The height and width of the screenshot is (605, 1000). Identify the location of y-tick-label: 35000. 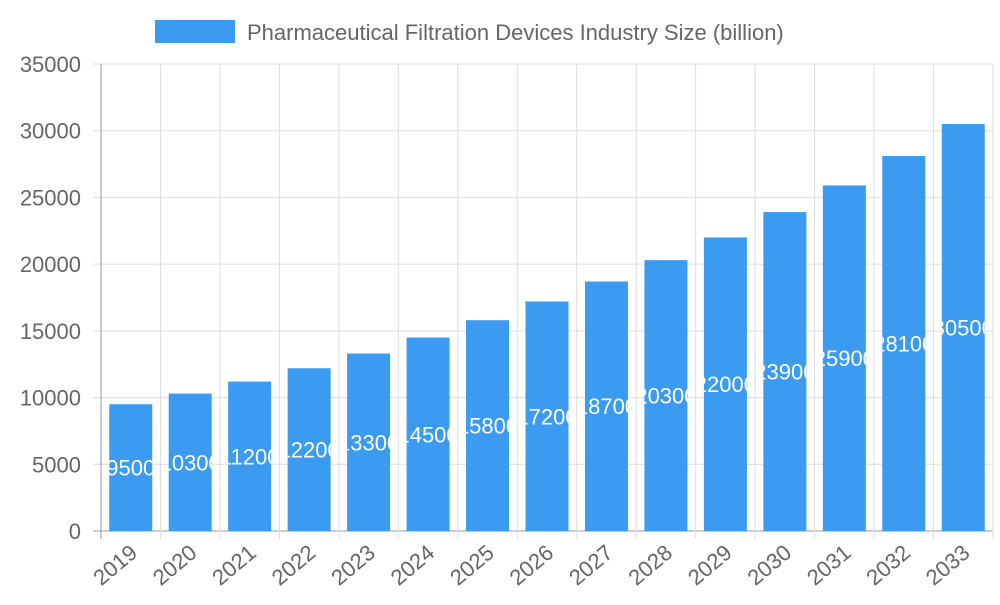
(50, 64).